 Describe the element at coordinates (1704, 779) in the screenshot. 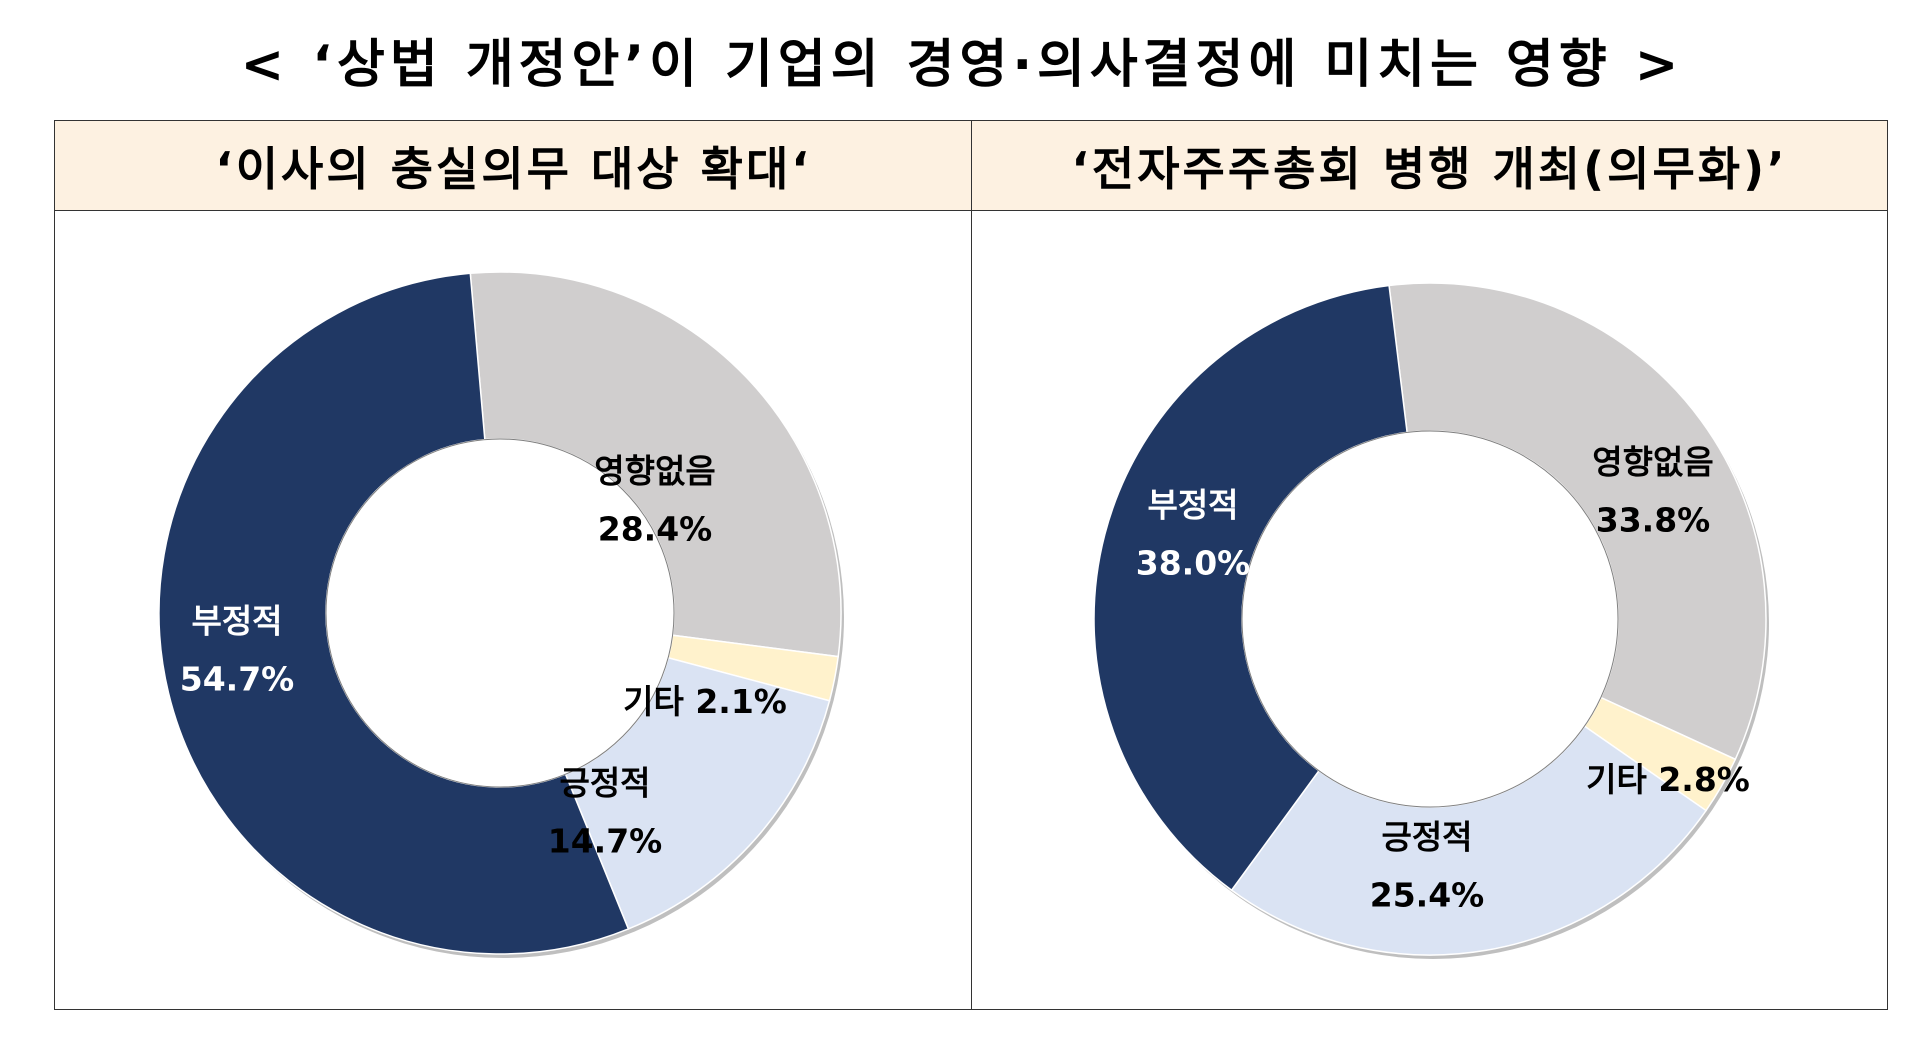

I see `slice-value-1: 2.8%` at that location.